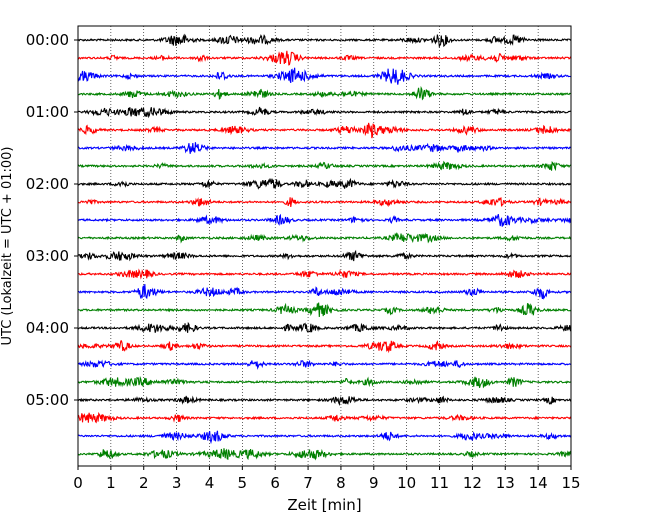 This screenshot has width=650, height=520. I want to click on x-tick-label: 8, so click(341, 483).